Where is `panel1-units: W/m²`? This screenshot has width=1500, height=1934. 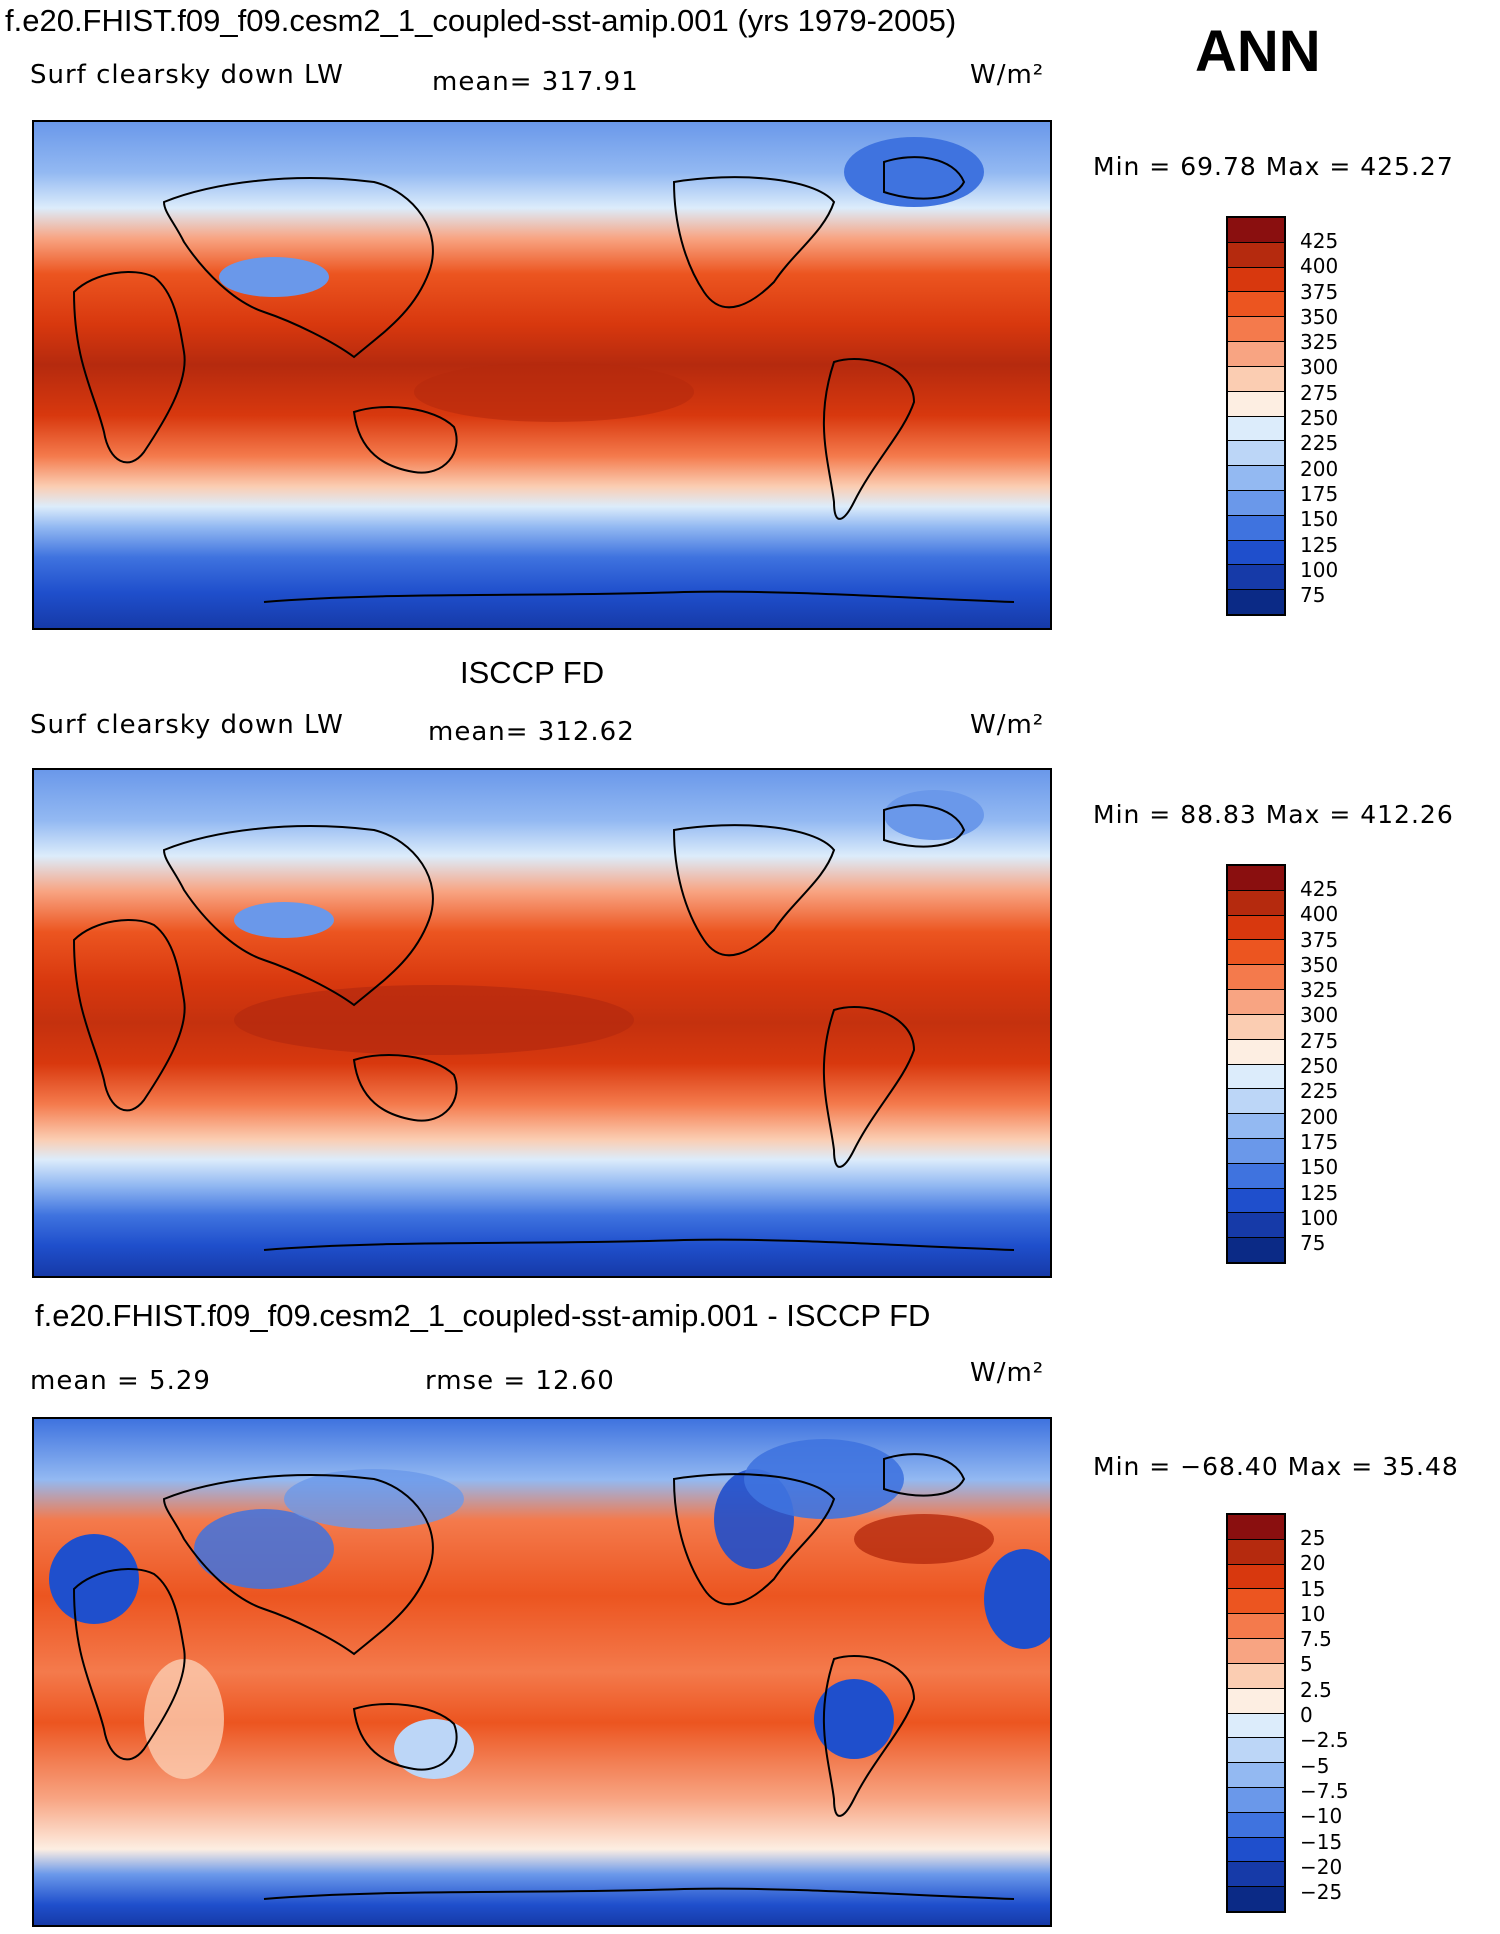
panel1-units: W/m² is located at coordinates (1007, 75).